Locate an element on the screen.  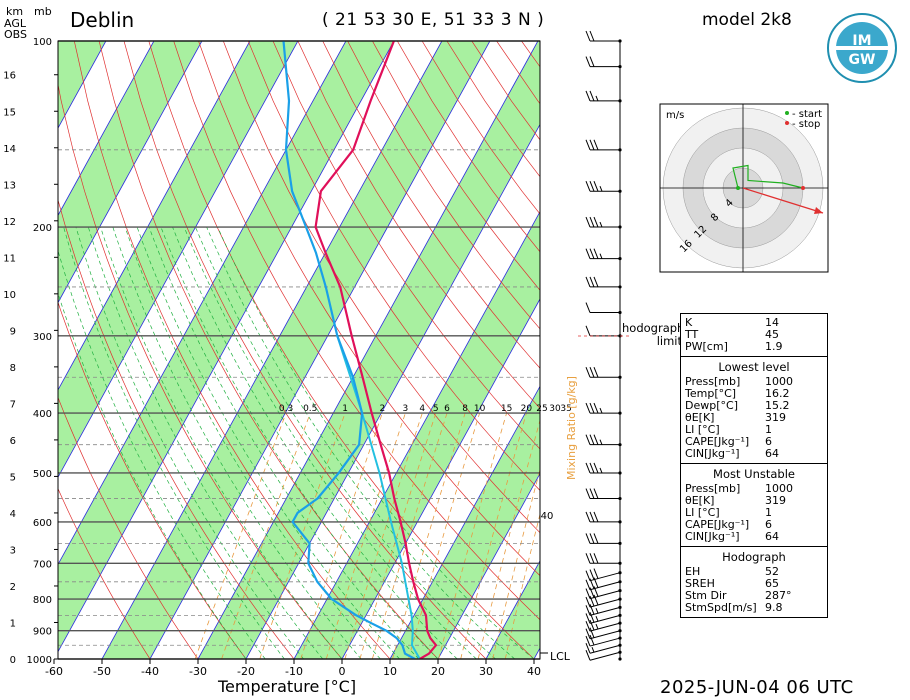
hodograph-unit: m/s is located at coordinates (675, 115).